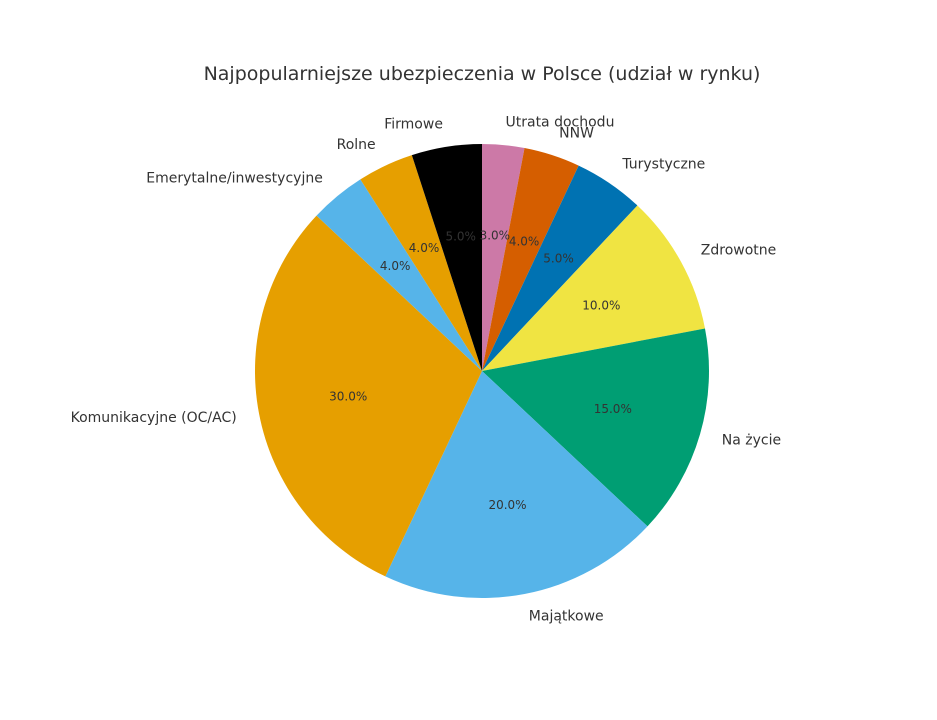 This screenshot has width=937, height=720. What do you see at coordinates (566, 616) in the screenshot?
I see `pie-slice-label-majatkowe: Majątkowe` at bounding box center [566, 616].